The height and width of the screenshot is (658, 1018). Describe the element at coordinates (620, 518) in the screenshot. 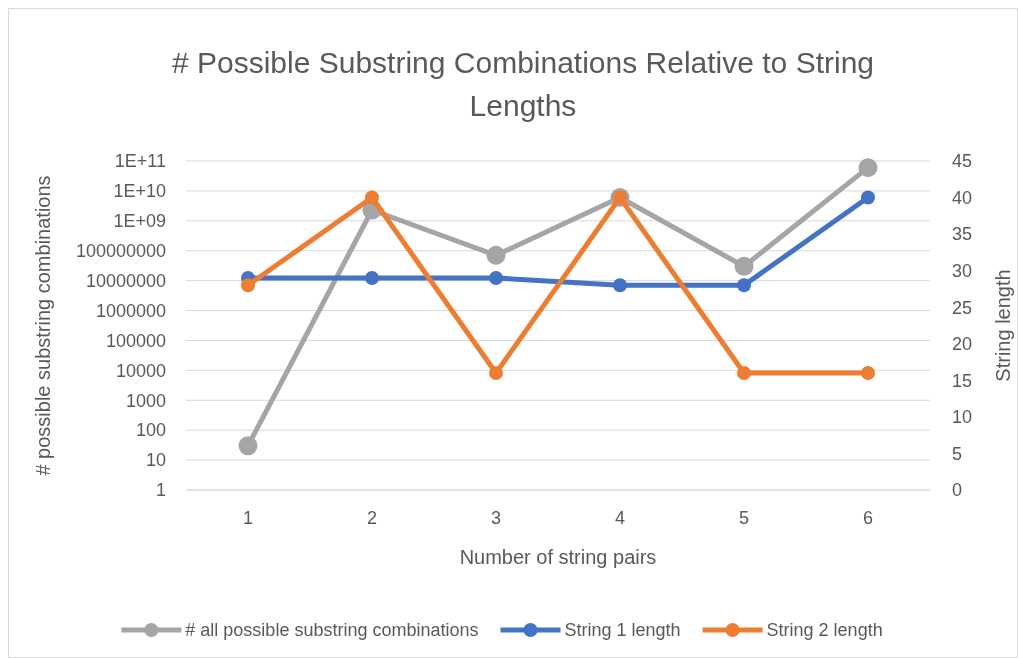

I see `x-tick-label: 4` at that location.